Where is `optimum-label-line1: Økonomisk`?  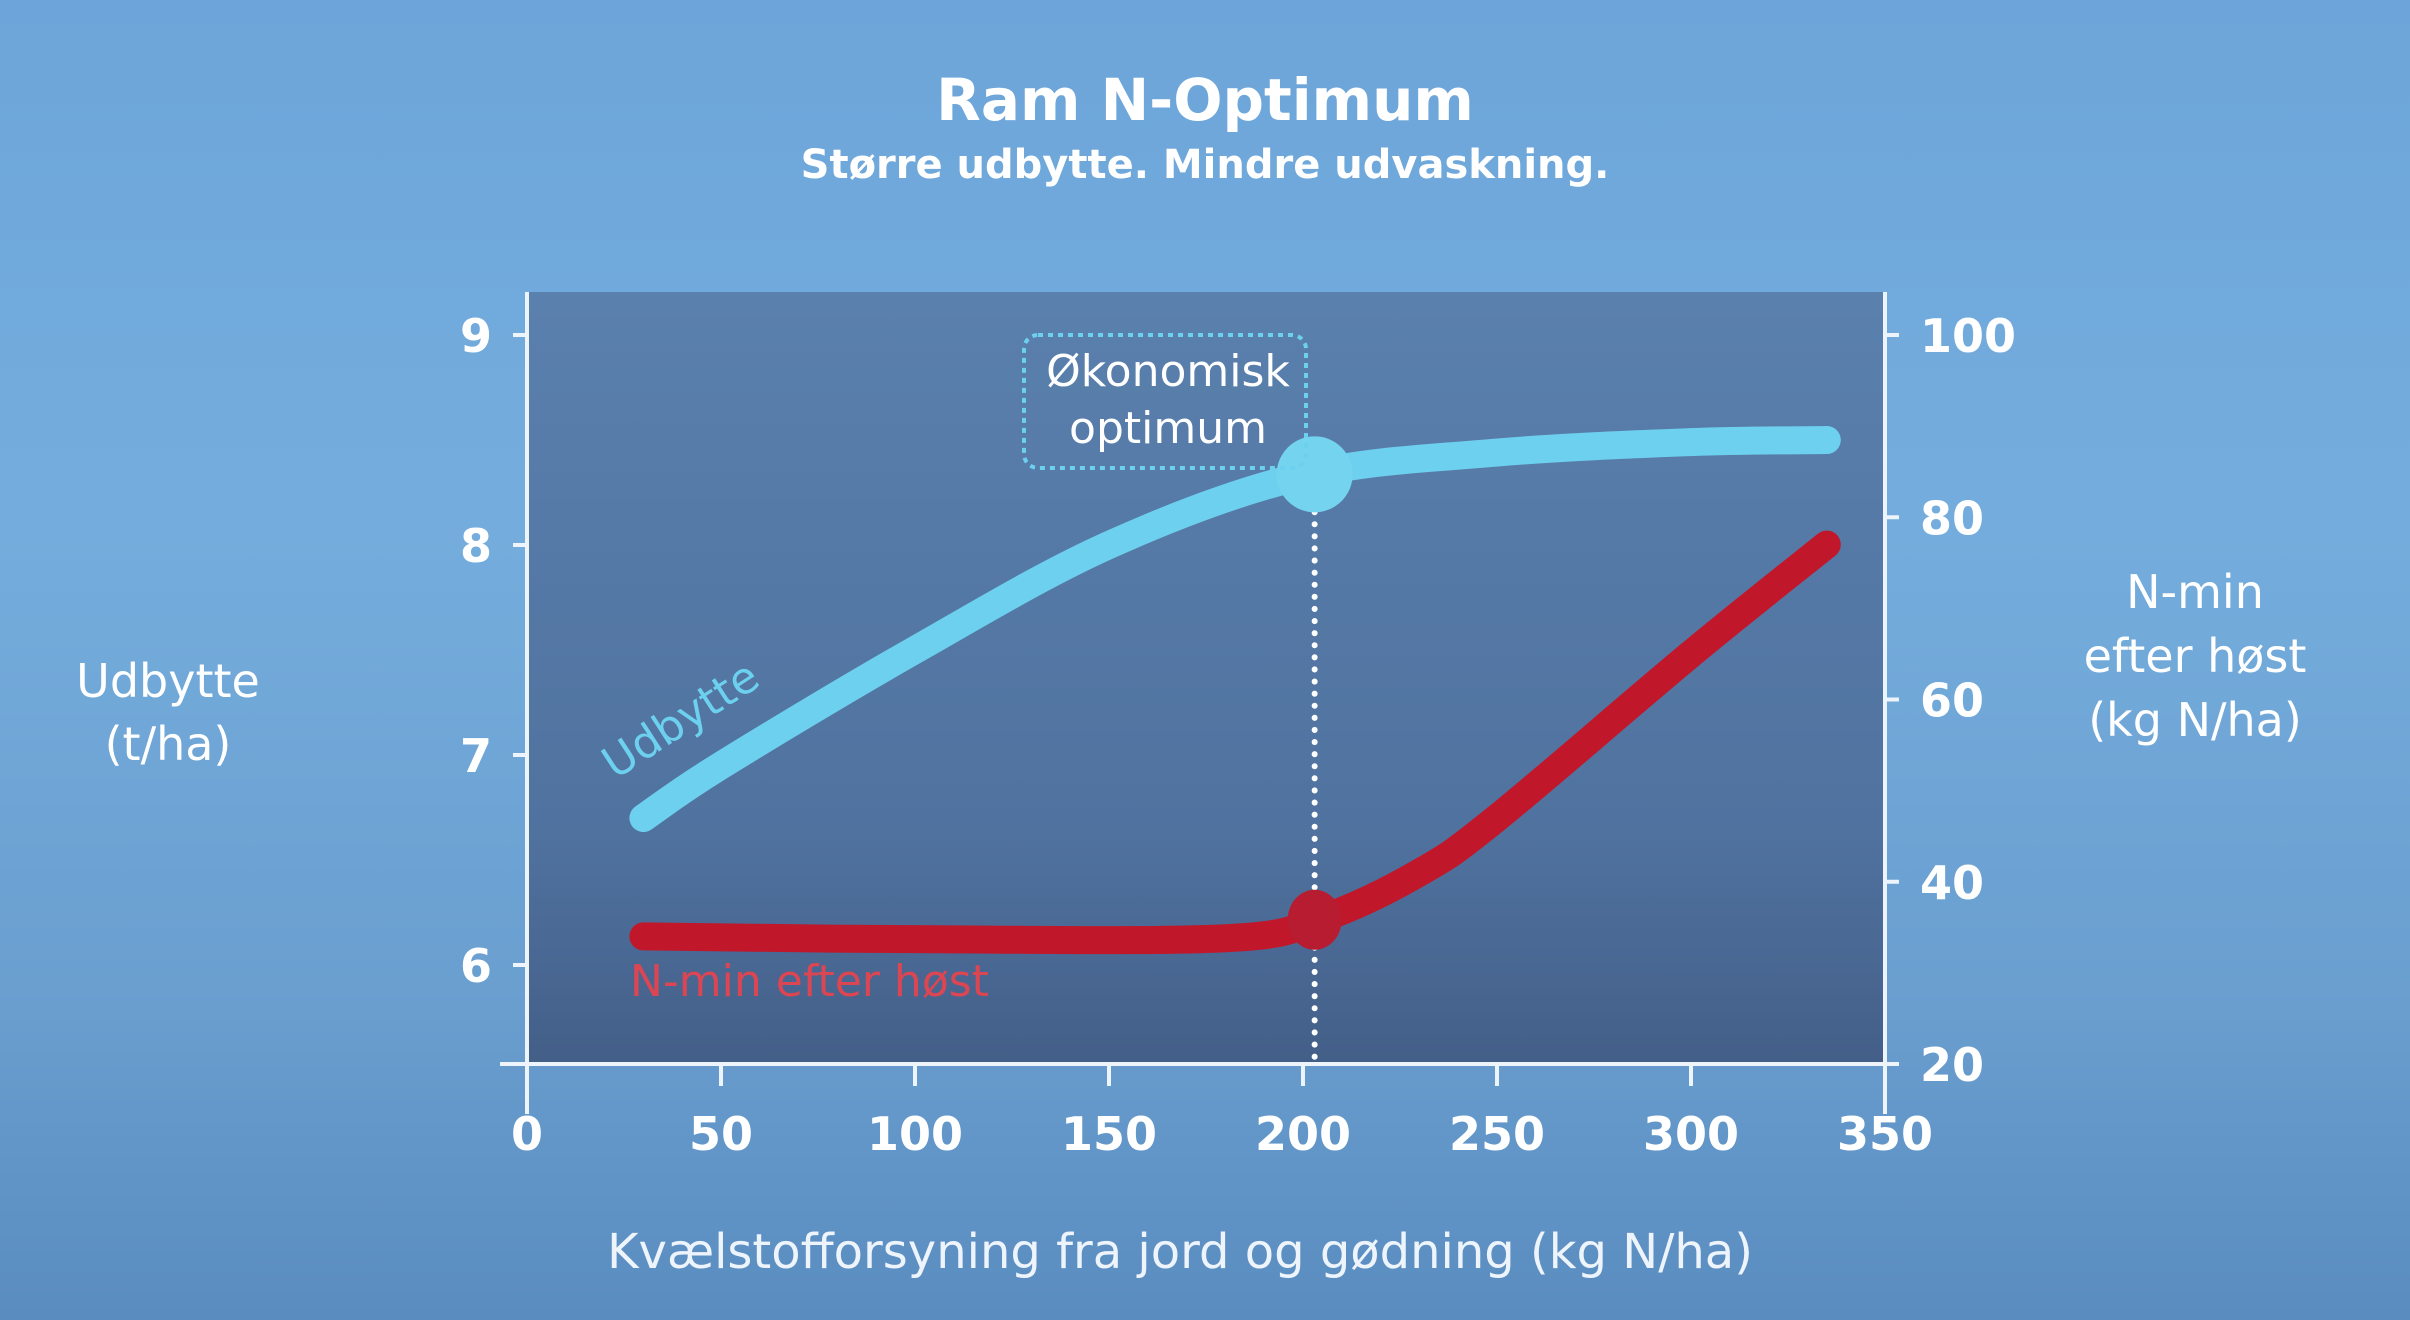 optimum-label-line1: Økonomisk is located at coordinates (1168, 371).